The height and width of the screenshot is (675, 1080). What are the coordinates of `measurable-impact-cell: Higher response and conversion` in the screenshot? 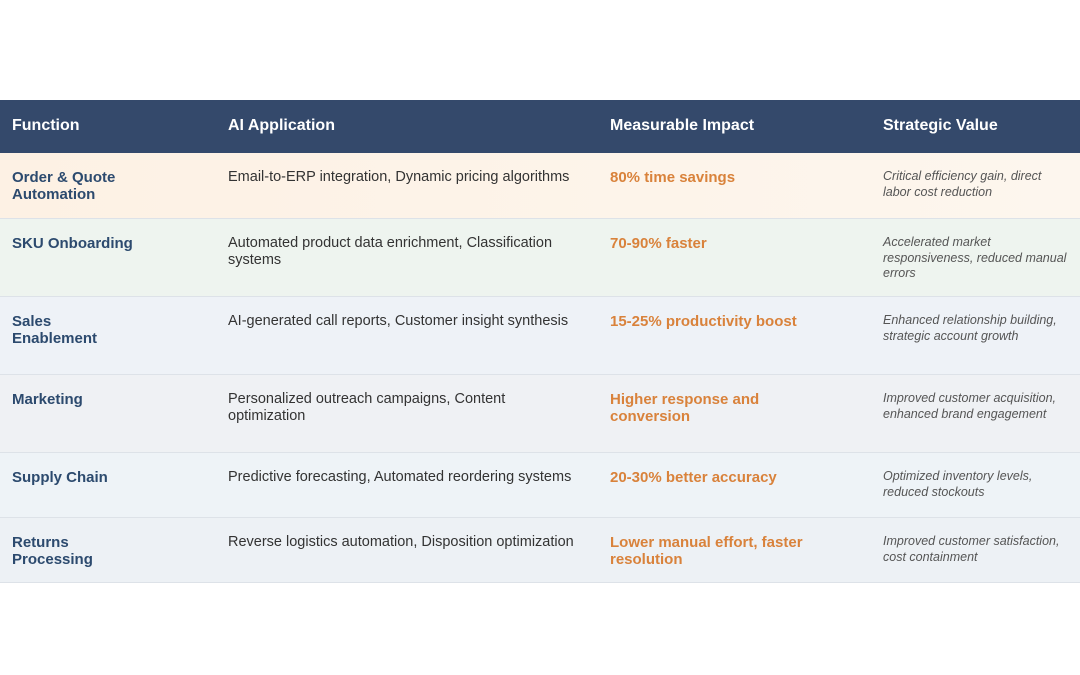 It's located at (685, 408).